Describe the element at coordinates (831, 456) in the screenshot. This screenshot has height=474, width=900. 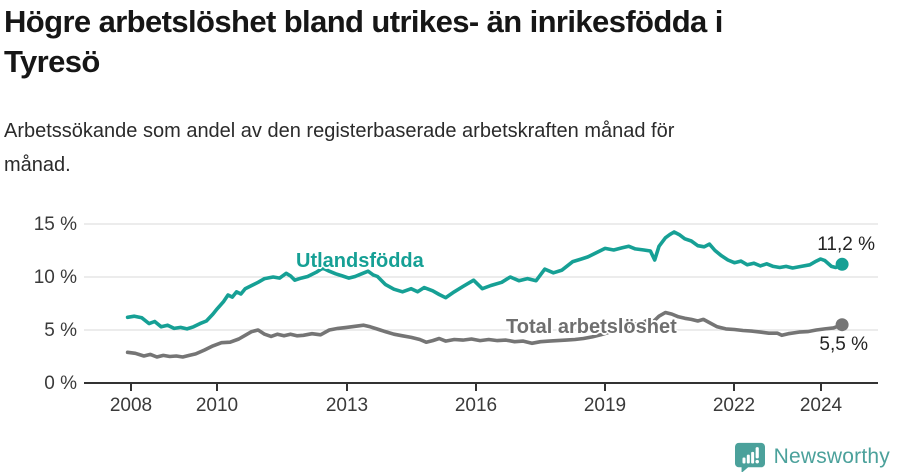
I see `newsworthy-brand-text: Newsworthy` at that location.